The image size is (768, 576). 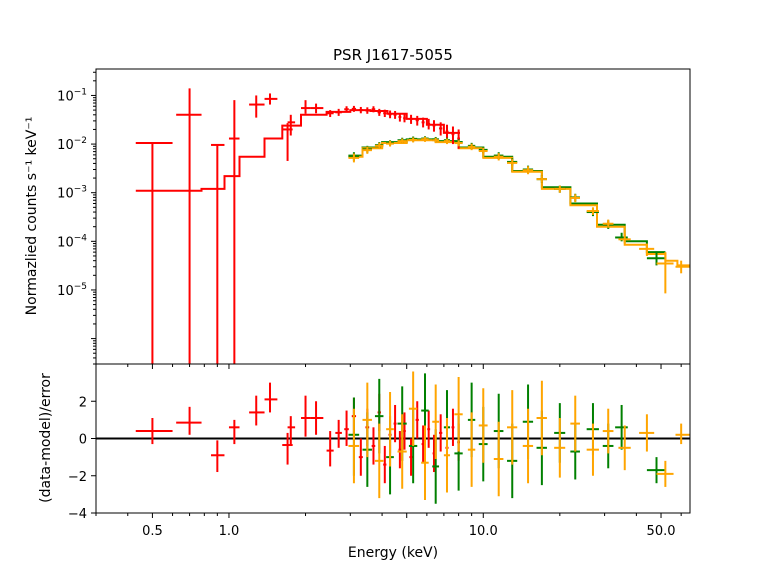 What do you see at coordinates (229, 531) in the screenshot?
I see `x-tick-label: 1.0` at bounding box center [229, 531].